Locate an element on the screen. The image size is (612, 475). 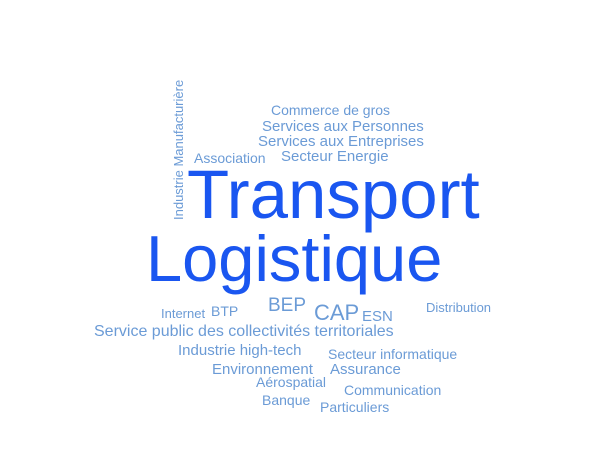
word-distribution: Distribution is located at coordinates (459, 307).